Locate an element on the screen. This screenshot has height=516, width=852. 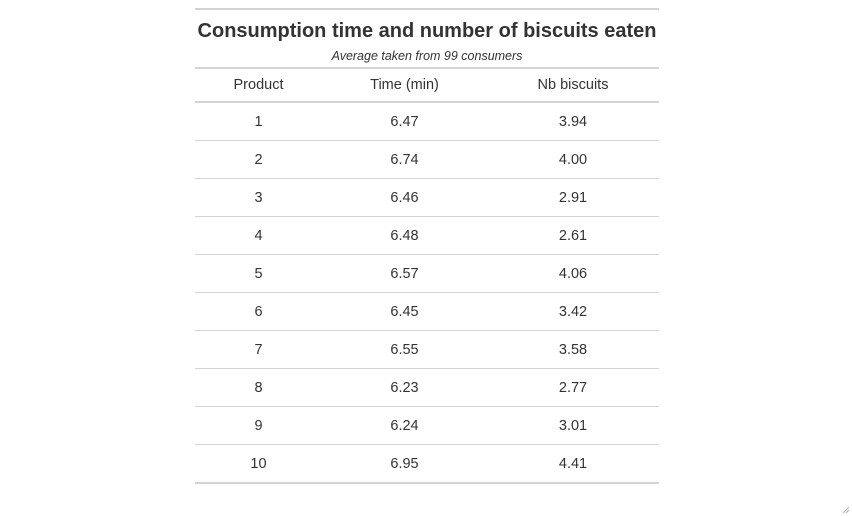
time-cell: 6.23 is located at coordinates (404, 387).